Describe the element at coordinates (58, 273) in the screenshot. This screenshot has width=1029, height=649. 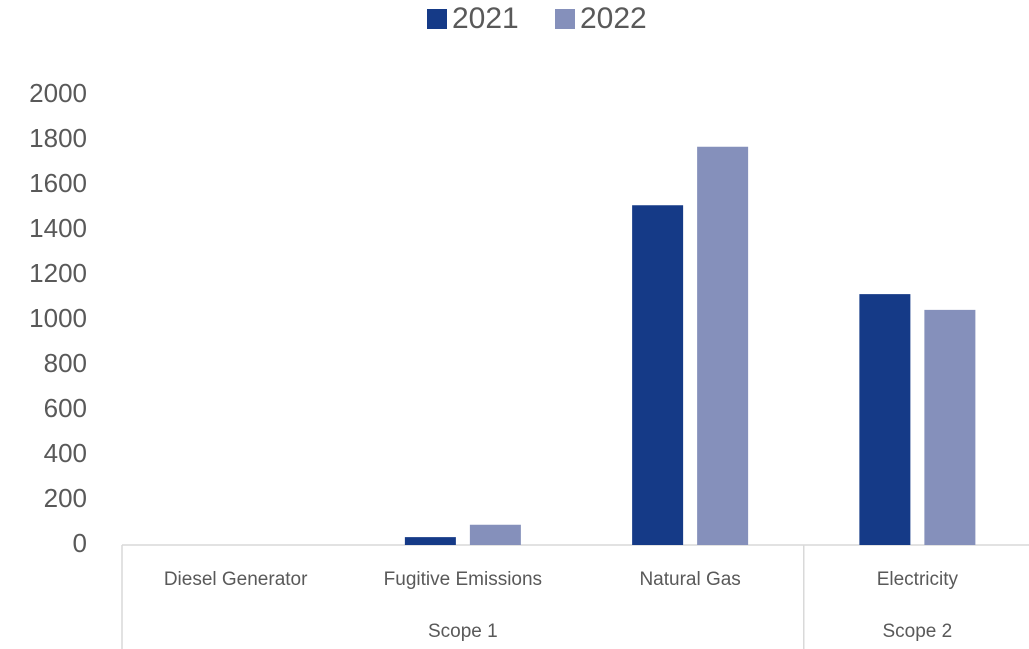
I see `y-tick-label: 1200` at that location.